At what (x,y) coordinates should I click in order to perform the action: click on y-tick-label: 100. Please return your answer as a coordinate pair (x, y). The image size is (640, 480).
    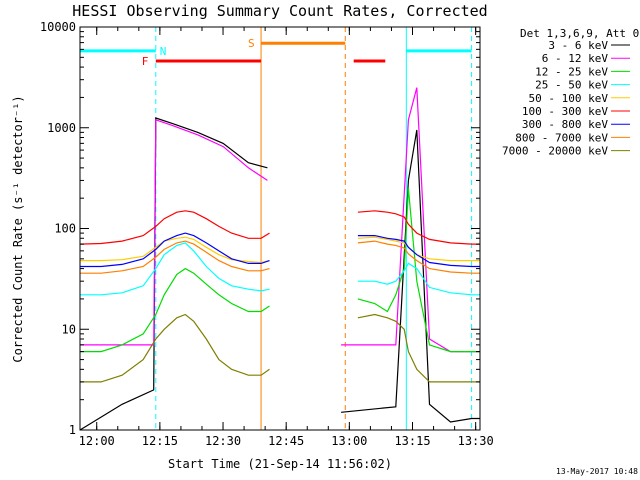
    Looking at the image, I should click on (65, 229).